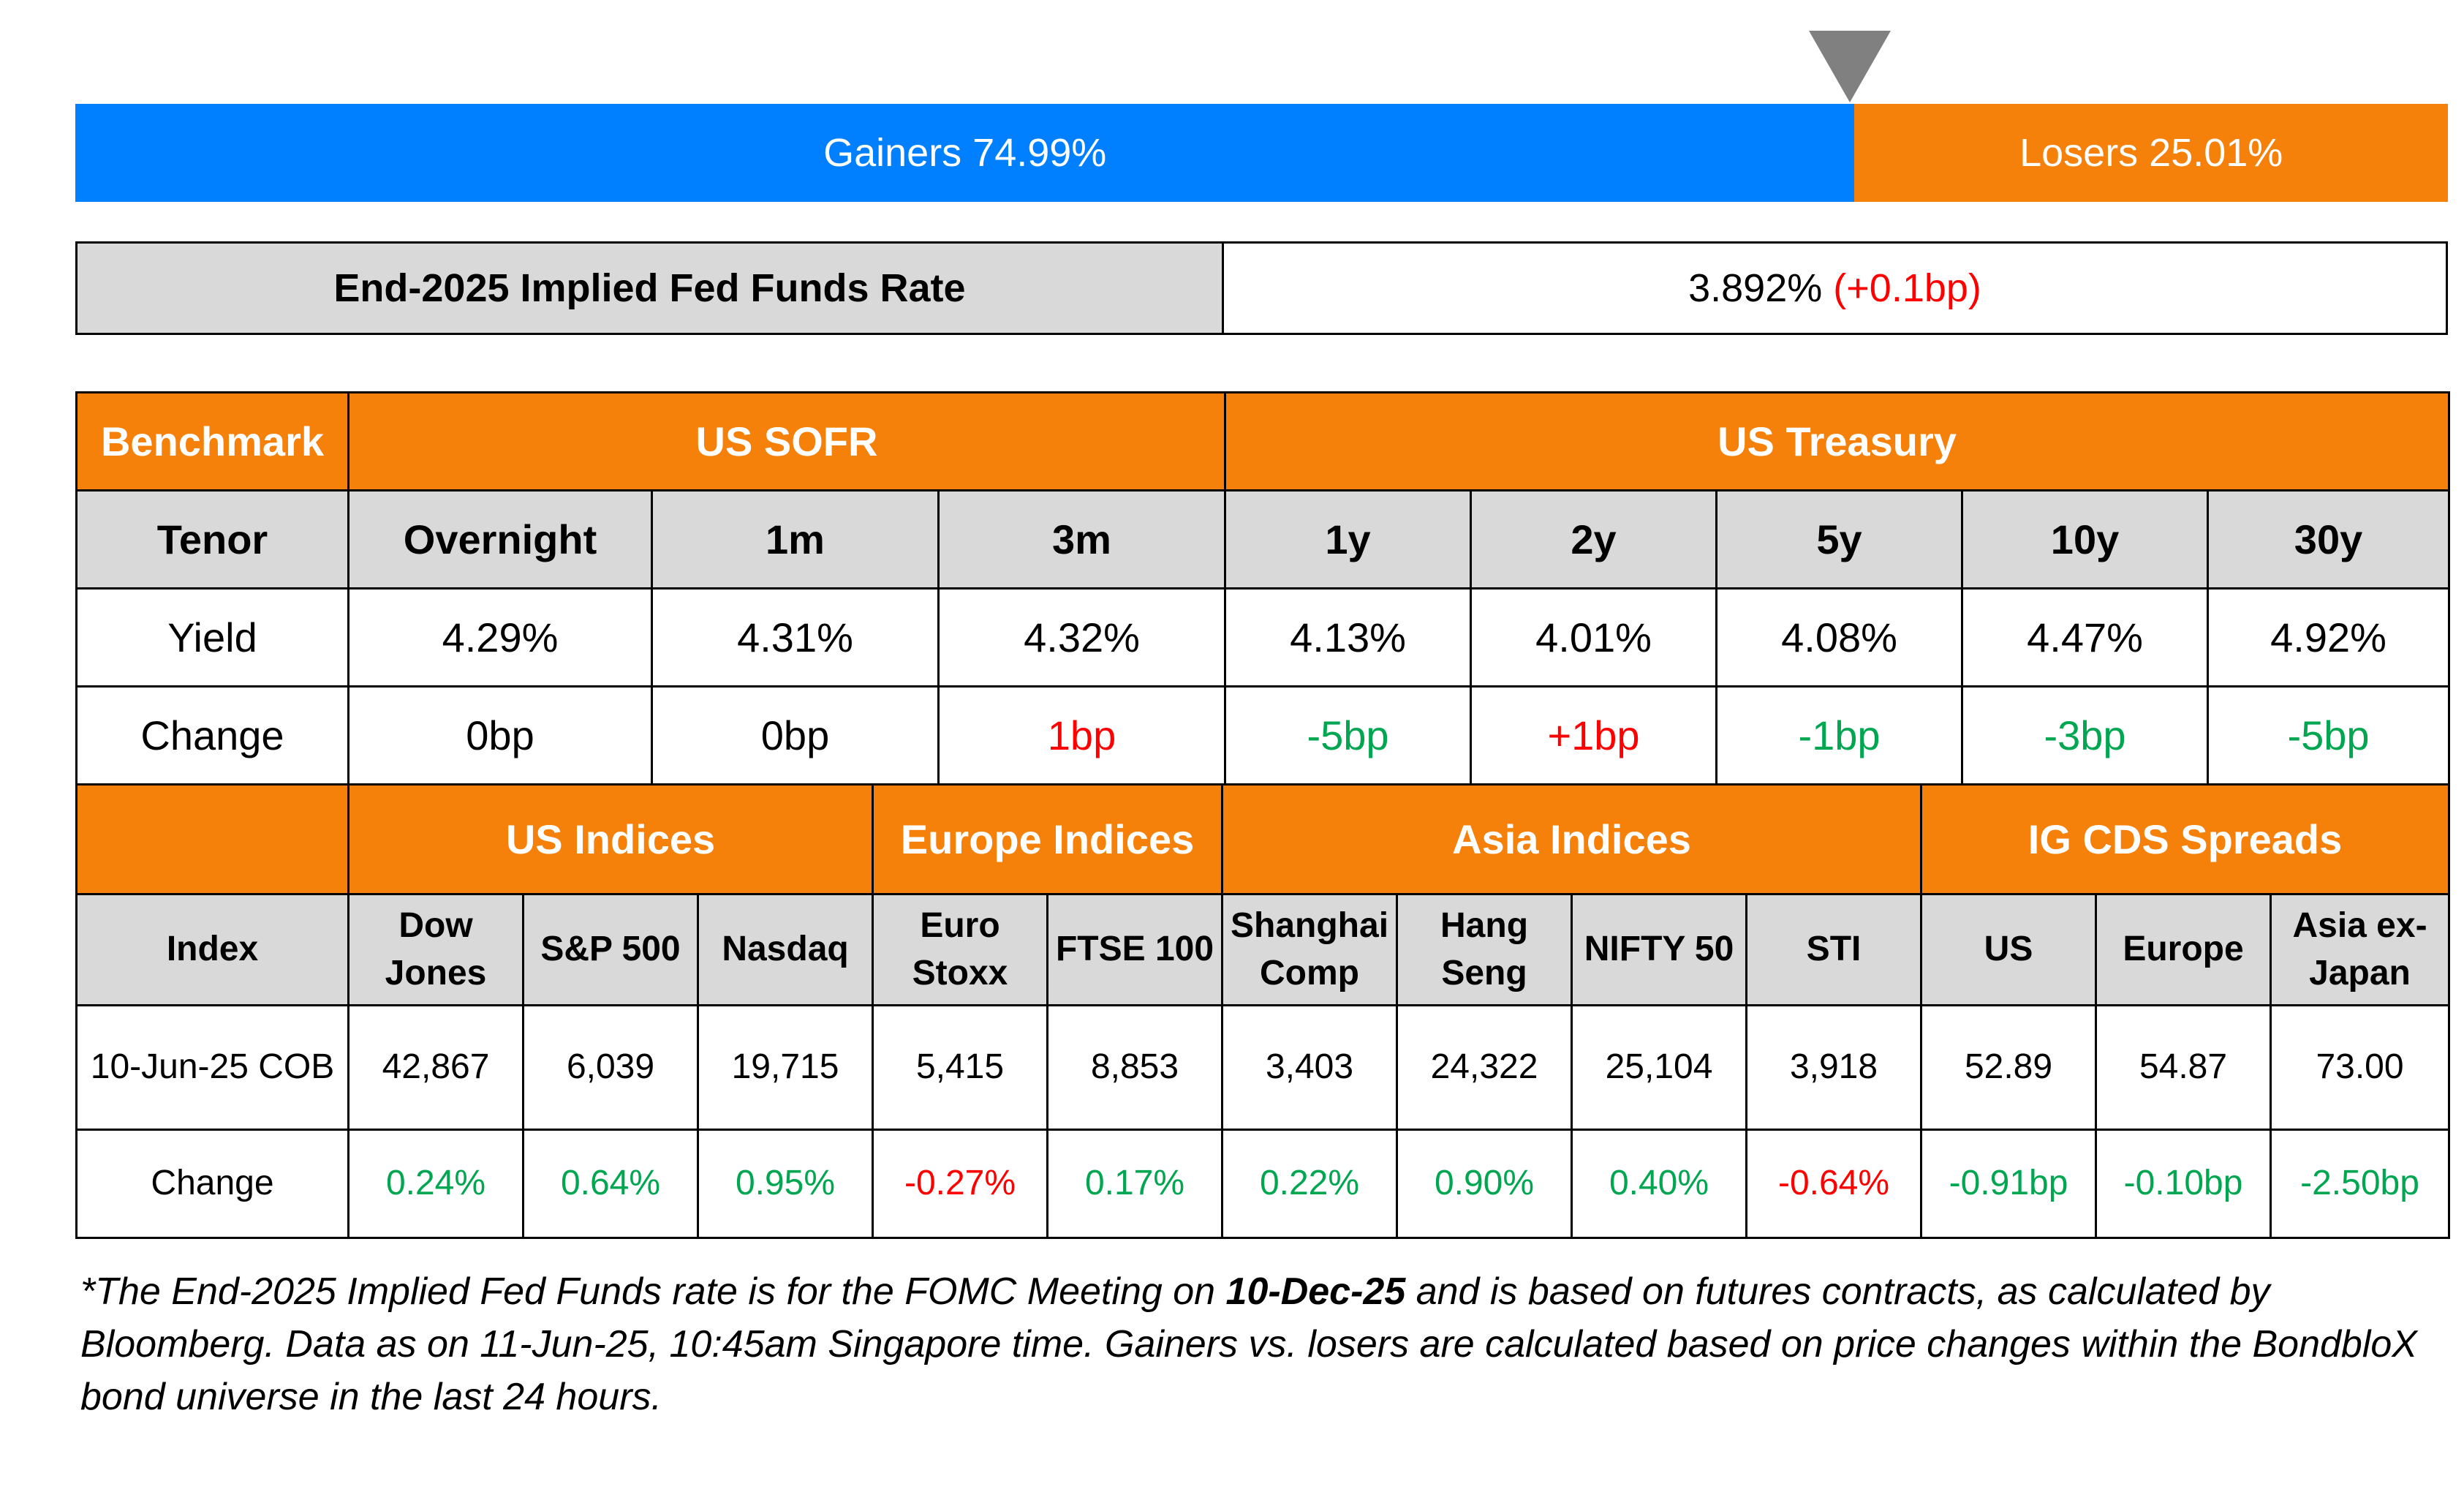 Image resolution: width=2464 pixels, height=1503 pixels. I want to click on index-value-cell: 42,867, so click(435, 1067).